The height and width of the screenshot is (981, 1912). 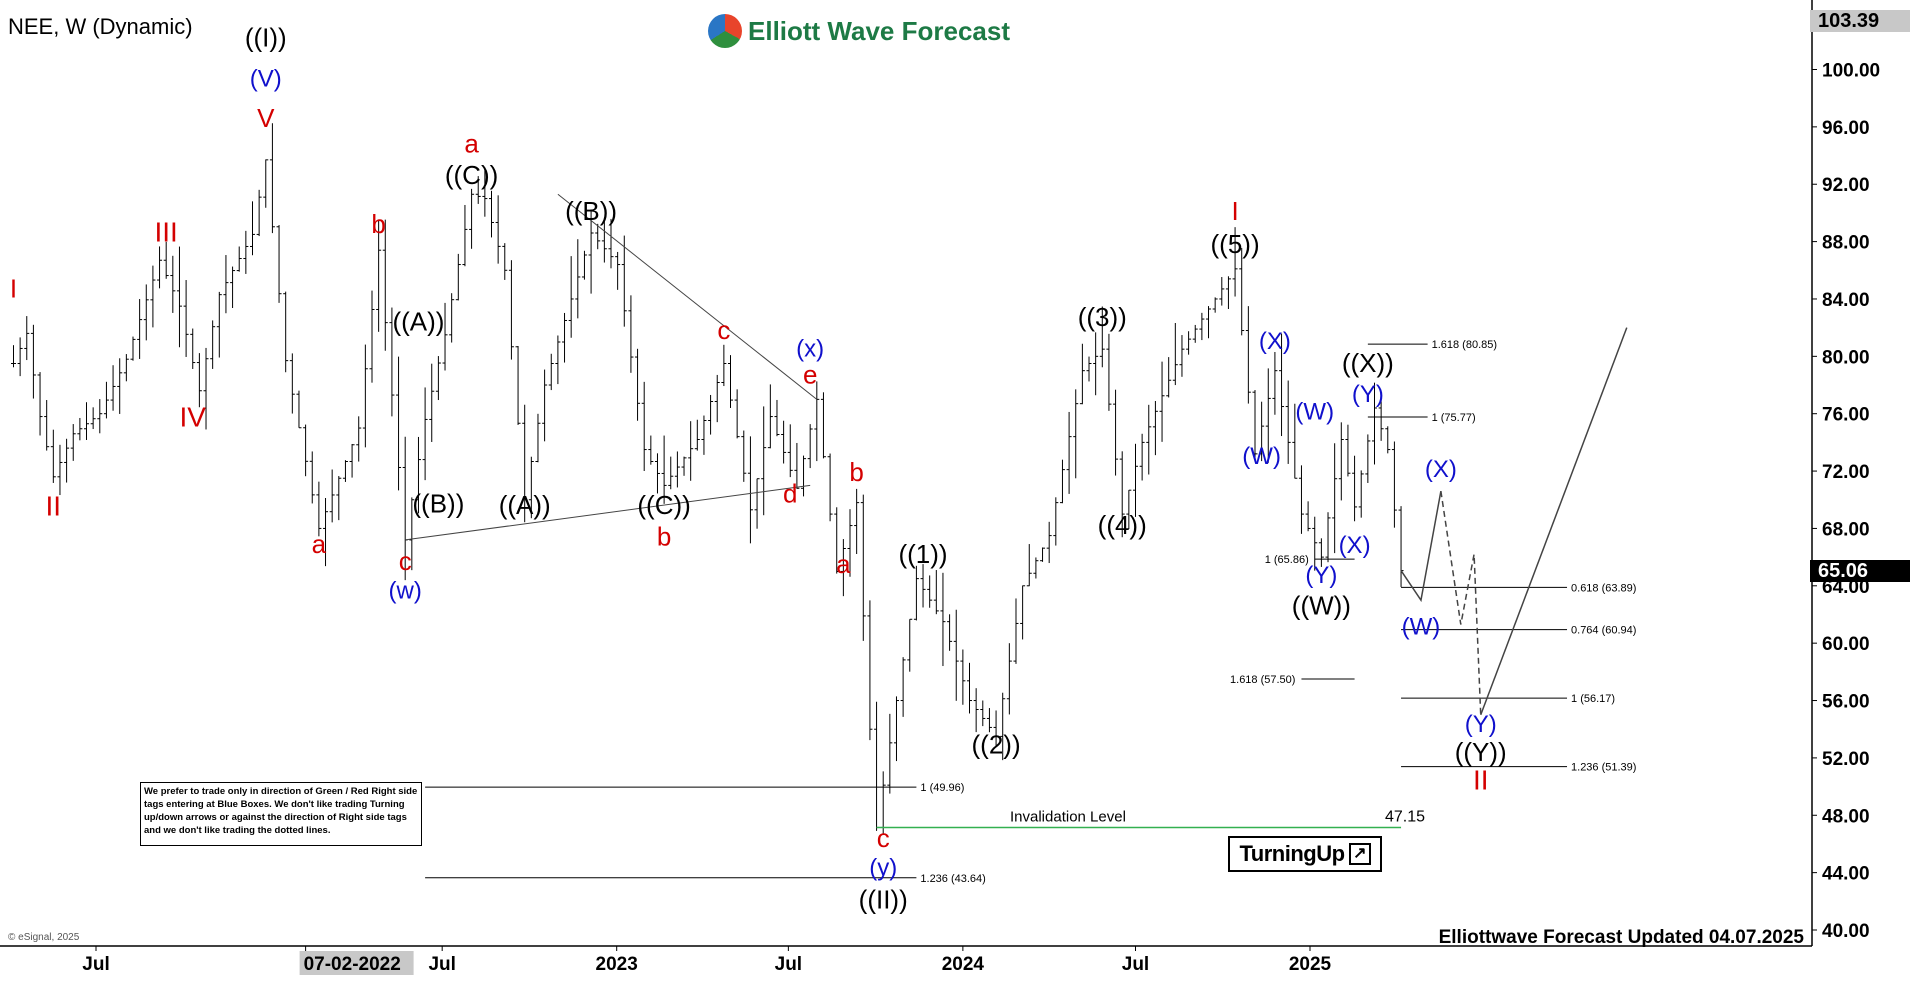 I want to click on wave-label: (w), so click(x=405, y=591).